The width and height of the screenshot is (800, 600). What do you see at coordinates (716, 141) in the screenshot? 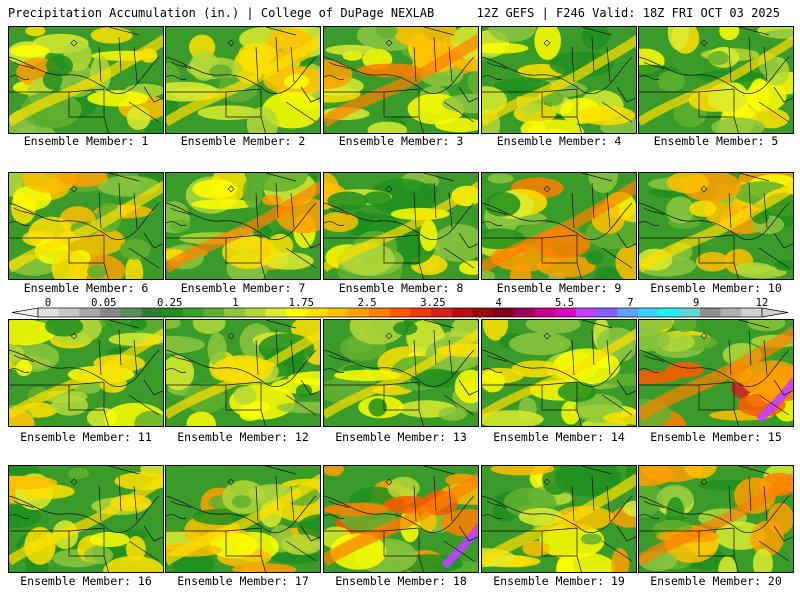
I see `ensemble-member-label: Ensemble Member: 5` at bounding box center [716, 141].